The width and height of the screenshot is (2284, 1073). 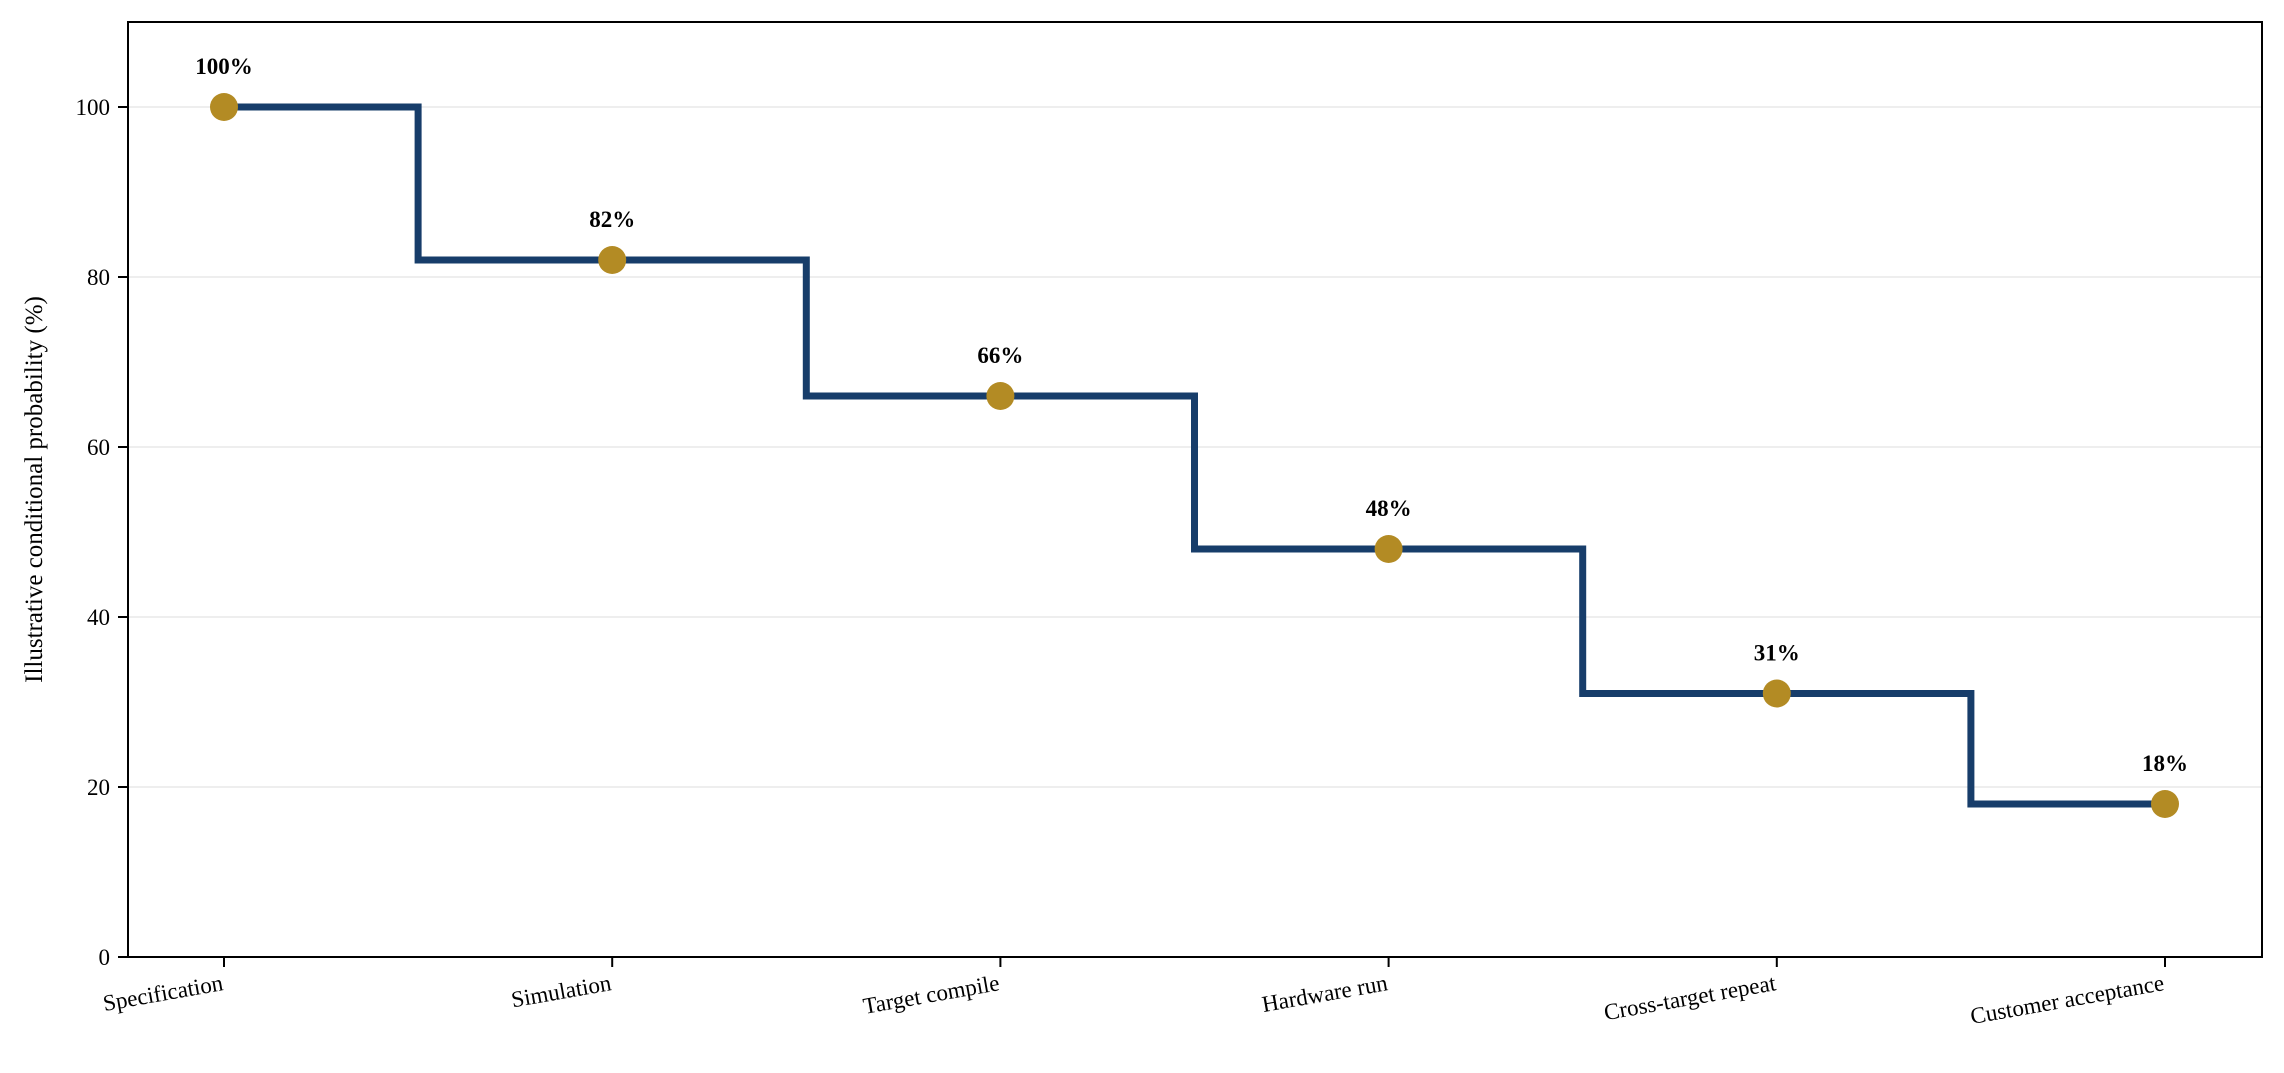 I want to click on data-label-0: 100%, so click(x=224, y=66).